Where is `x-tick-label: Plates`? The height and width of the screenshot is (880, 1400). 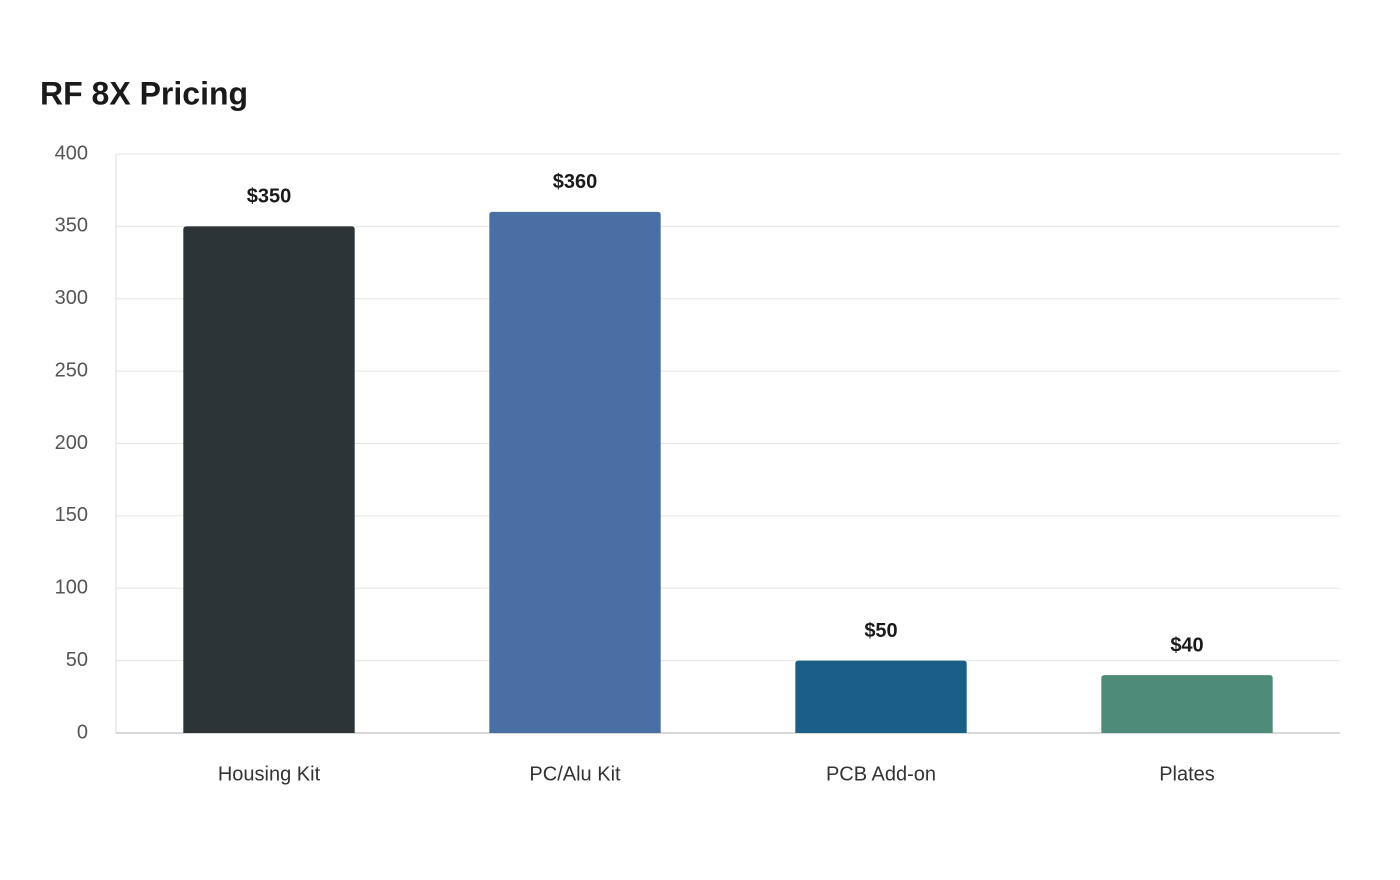 x-tick-label: Plates is located at coordinates (1187, 774).